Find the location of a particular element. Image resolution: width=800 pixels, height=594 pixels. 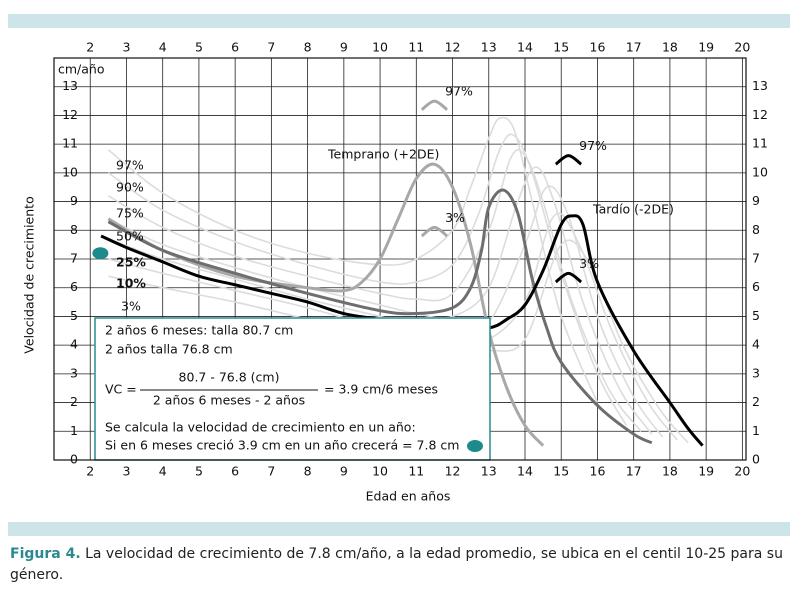

series-label: 90% is located at coordinates (130, 187).